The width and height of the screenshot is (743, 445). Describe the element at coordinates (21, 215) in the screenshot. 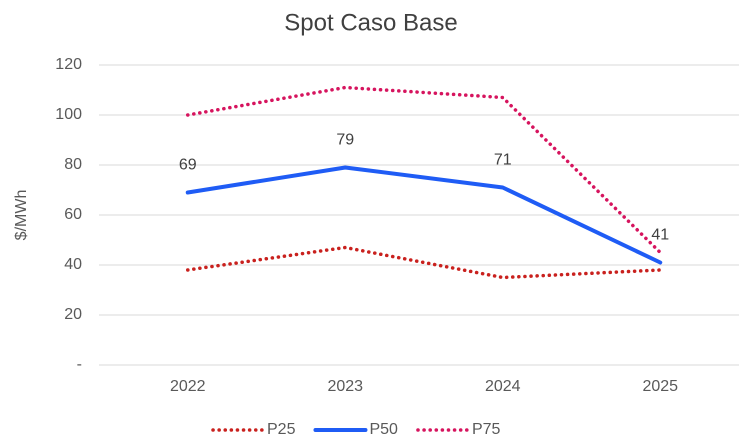

I see `y-axis-label: $/MWh` at that location.